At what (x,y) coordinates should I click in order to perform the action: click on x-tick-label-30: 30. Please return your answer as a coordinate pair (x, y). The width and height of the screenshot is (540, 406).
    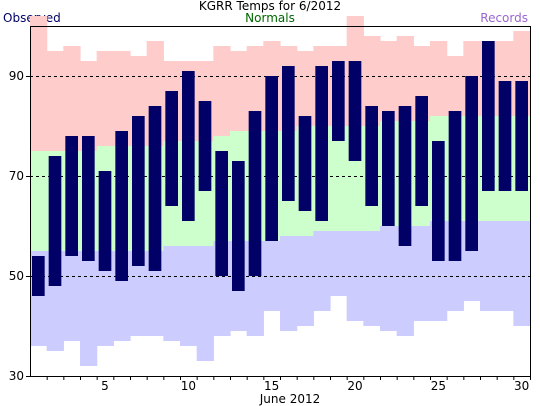
    Looking at the image, I should click on (521, 386).